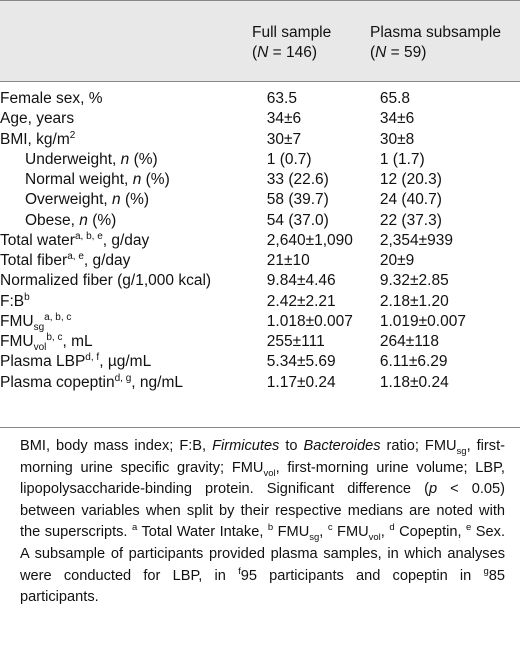 Image resolution: width=520 pixels, height=647 pixels. What do you see at coordinates (133, 362) in the screenshot?
I see `row-label: Plasma LBPd, f, µg/mL` at bounding box center [133, 362].